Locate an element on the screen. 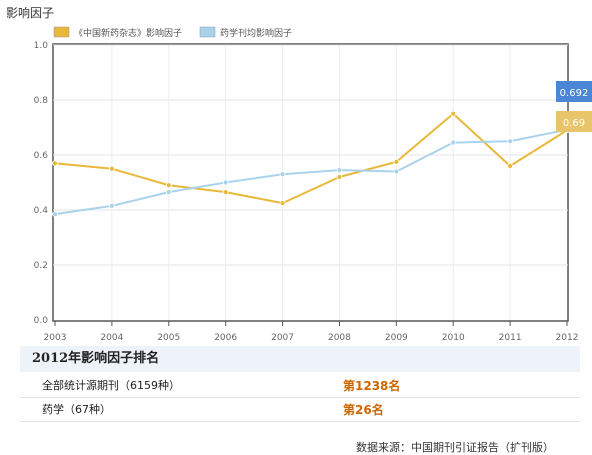  data-source-note: 数据来源：中国期刊引证报告（扩刊版） is located at coordinates (455, 447).